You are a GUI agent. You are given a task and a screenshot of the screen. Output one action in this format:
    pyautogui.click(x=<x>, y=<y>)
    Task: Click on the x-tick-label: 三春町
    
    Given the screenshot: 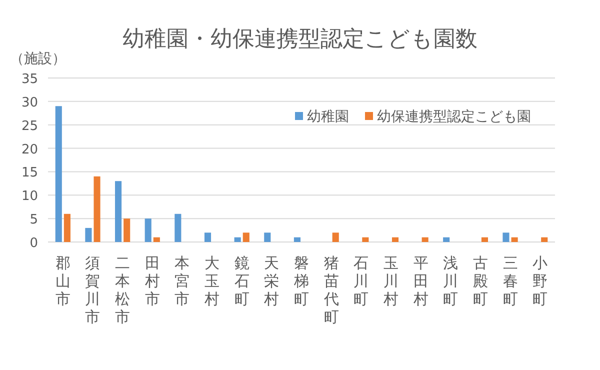 What is the action you would take?
    pyautogui.click(x=510, y=281)
    